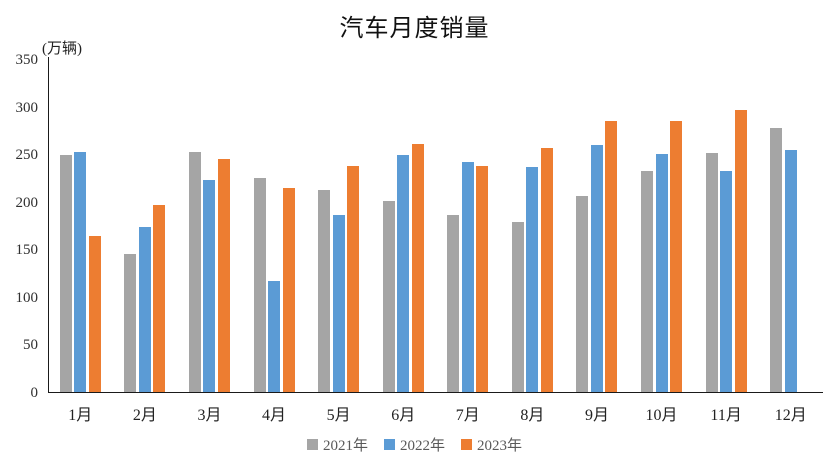 This screenshot has height=462, width=829. What do you see at coordinates (49, 225) in the screenshot?
I see `y-axis-line` at bounding box center [49, 225].